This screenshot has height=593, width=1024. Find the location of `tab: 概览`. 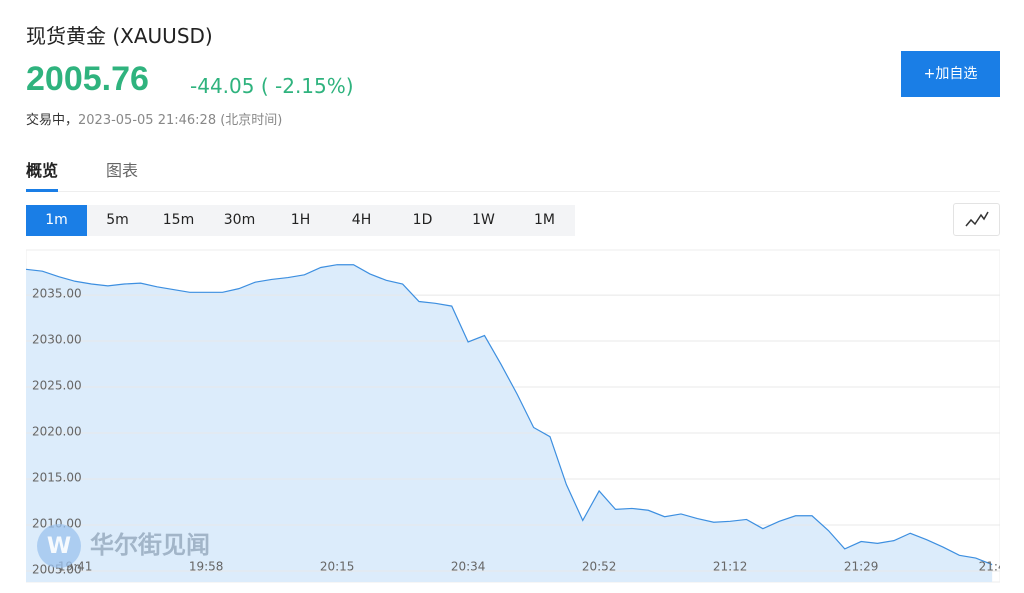

tab: 概览 is located at coordinates (42, 174).